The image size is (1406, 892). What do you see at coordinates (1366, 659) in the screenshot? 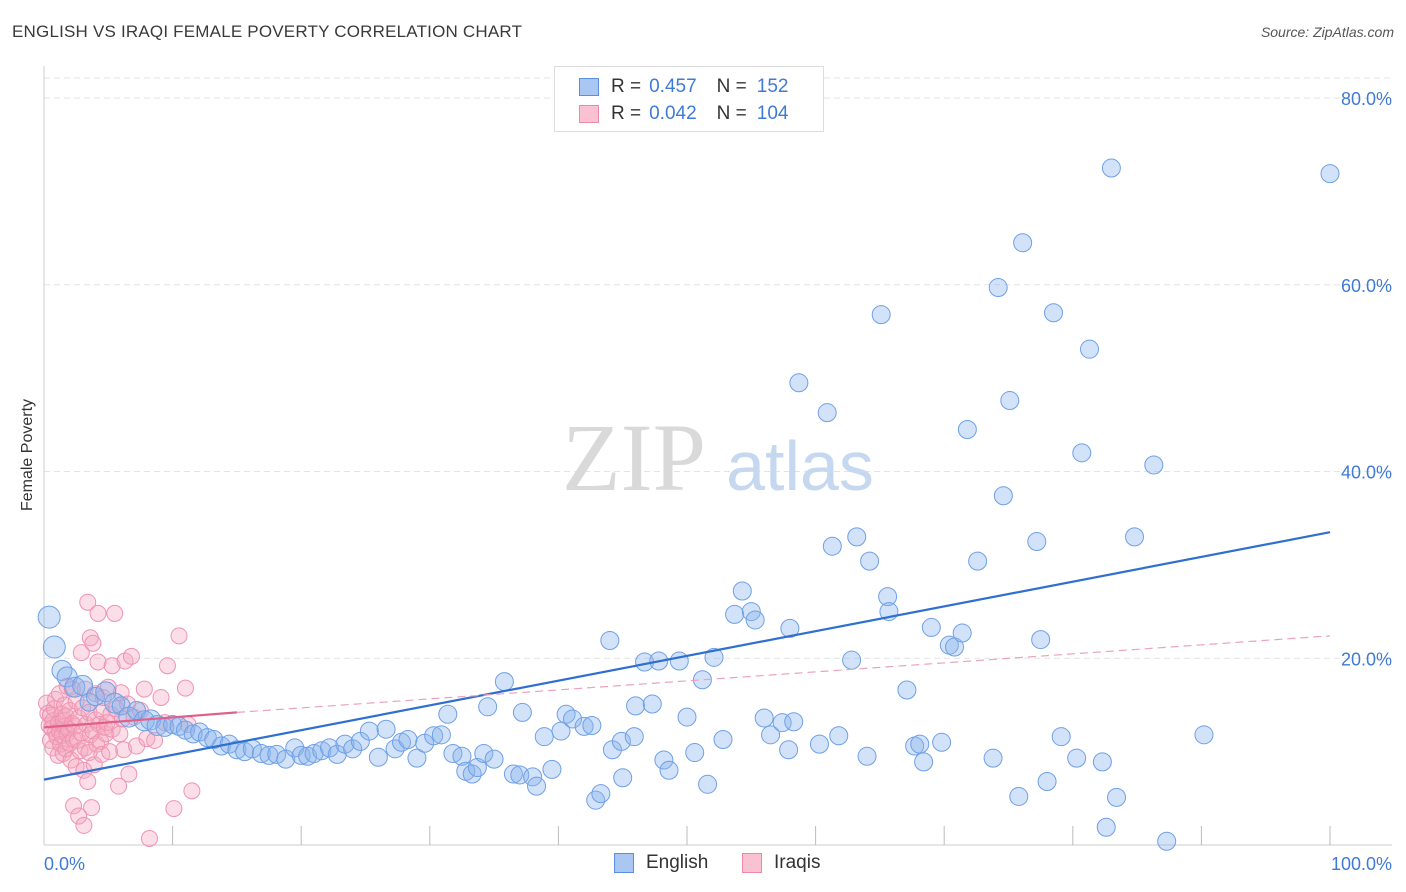
I see `y-tick-label: 20.0%` at bounding box center [1366, 659].